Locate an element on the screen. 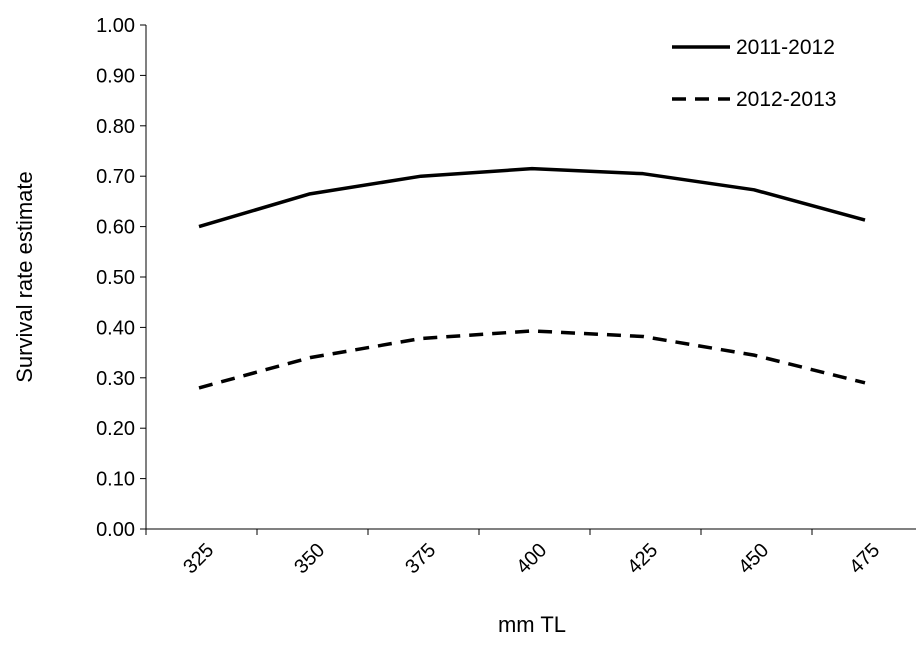 This screenshot has width=917, height=646. y-tick-label: 0.20 is located at coordinates (115, 429).